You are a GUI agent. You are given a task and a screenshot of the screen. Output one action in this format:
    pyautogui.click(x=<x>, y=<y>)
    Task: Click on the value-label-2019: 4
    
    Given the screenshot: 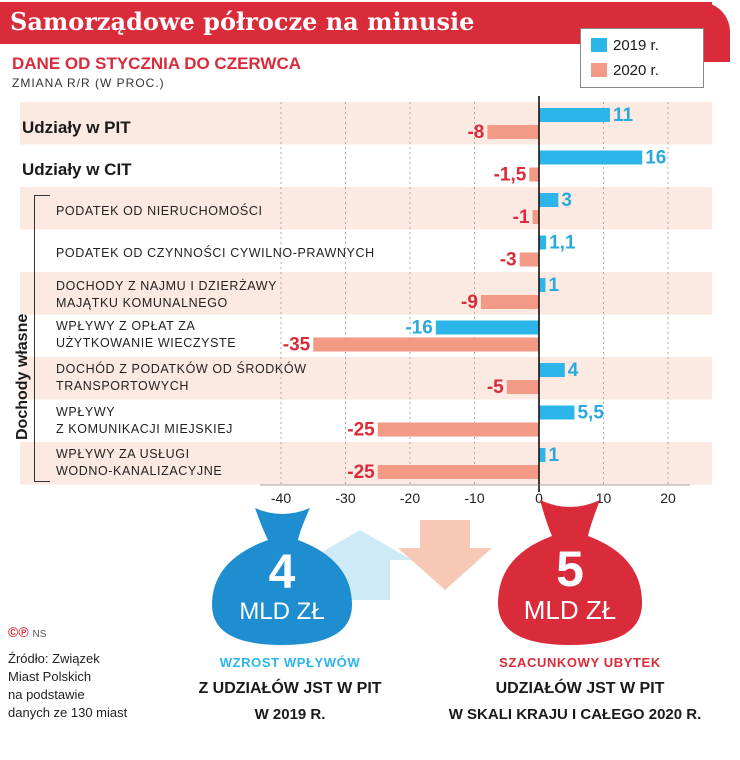 What is the action you would take?
    pyautogui.click(x=573, y=370)
    